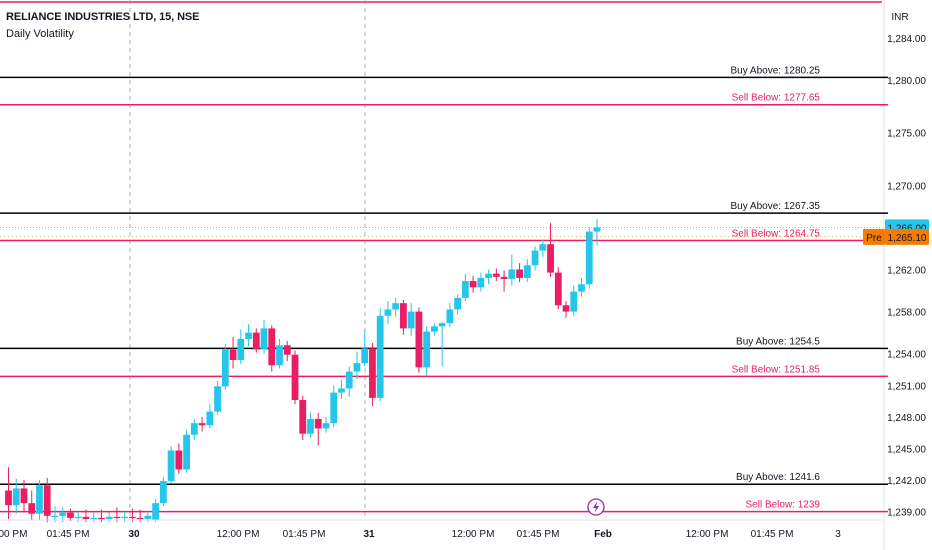 Image resolution: width=932 pixels, height=550 pixels. Describe the element at coordinates (369, 534) in the screenshot. I see `x-tick-label: 31` at that location.